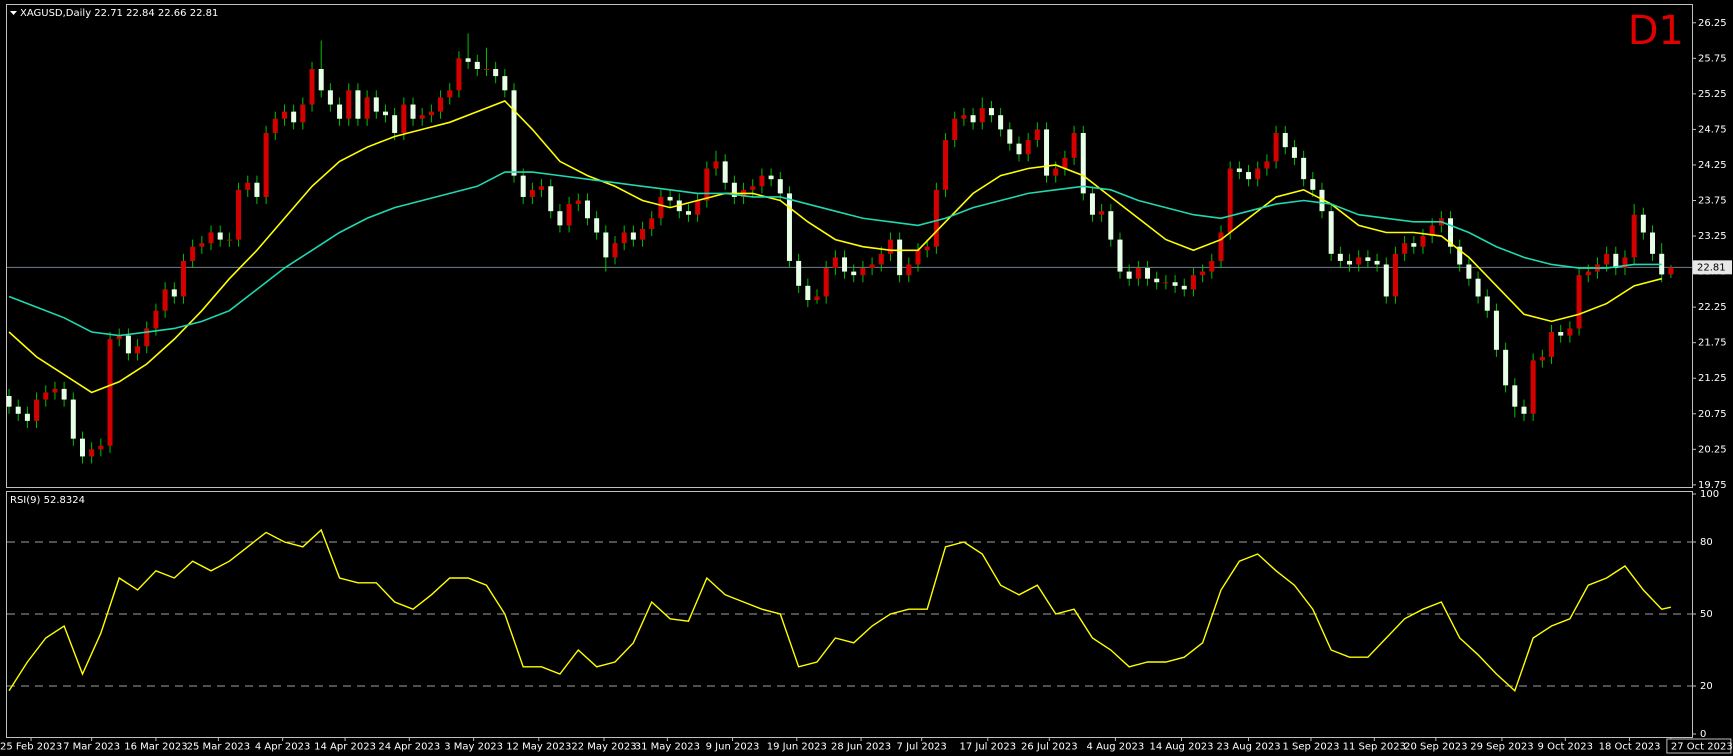 This screenshot has height=756, width=1733. I want to click on x-tick-label: 20 Sep 2023, so click(1435, 747).